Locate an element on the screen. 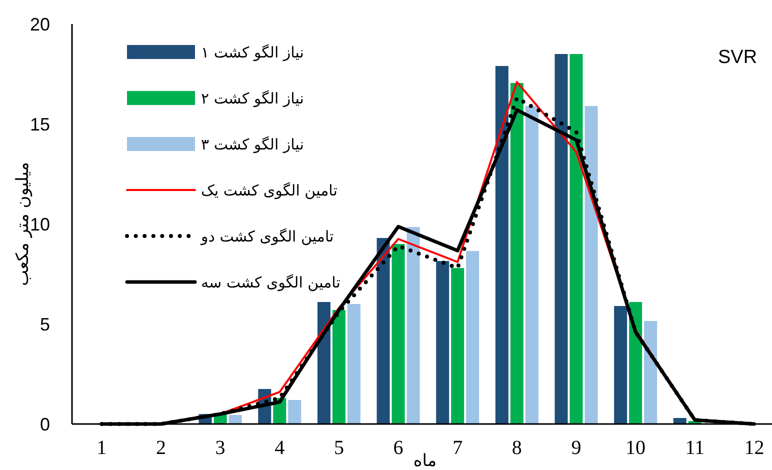 The image size is (772, 470). y-tick-label: 20 is located at coordinates (40, 24).